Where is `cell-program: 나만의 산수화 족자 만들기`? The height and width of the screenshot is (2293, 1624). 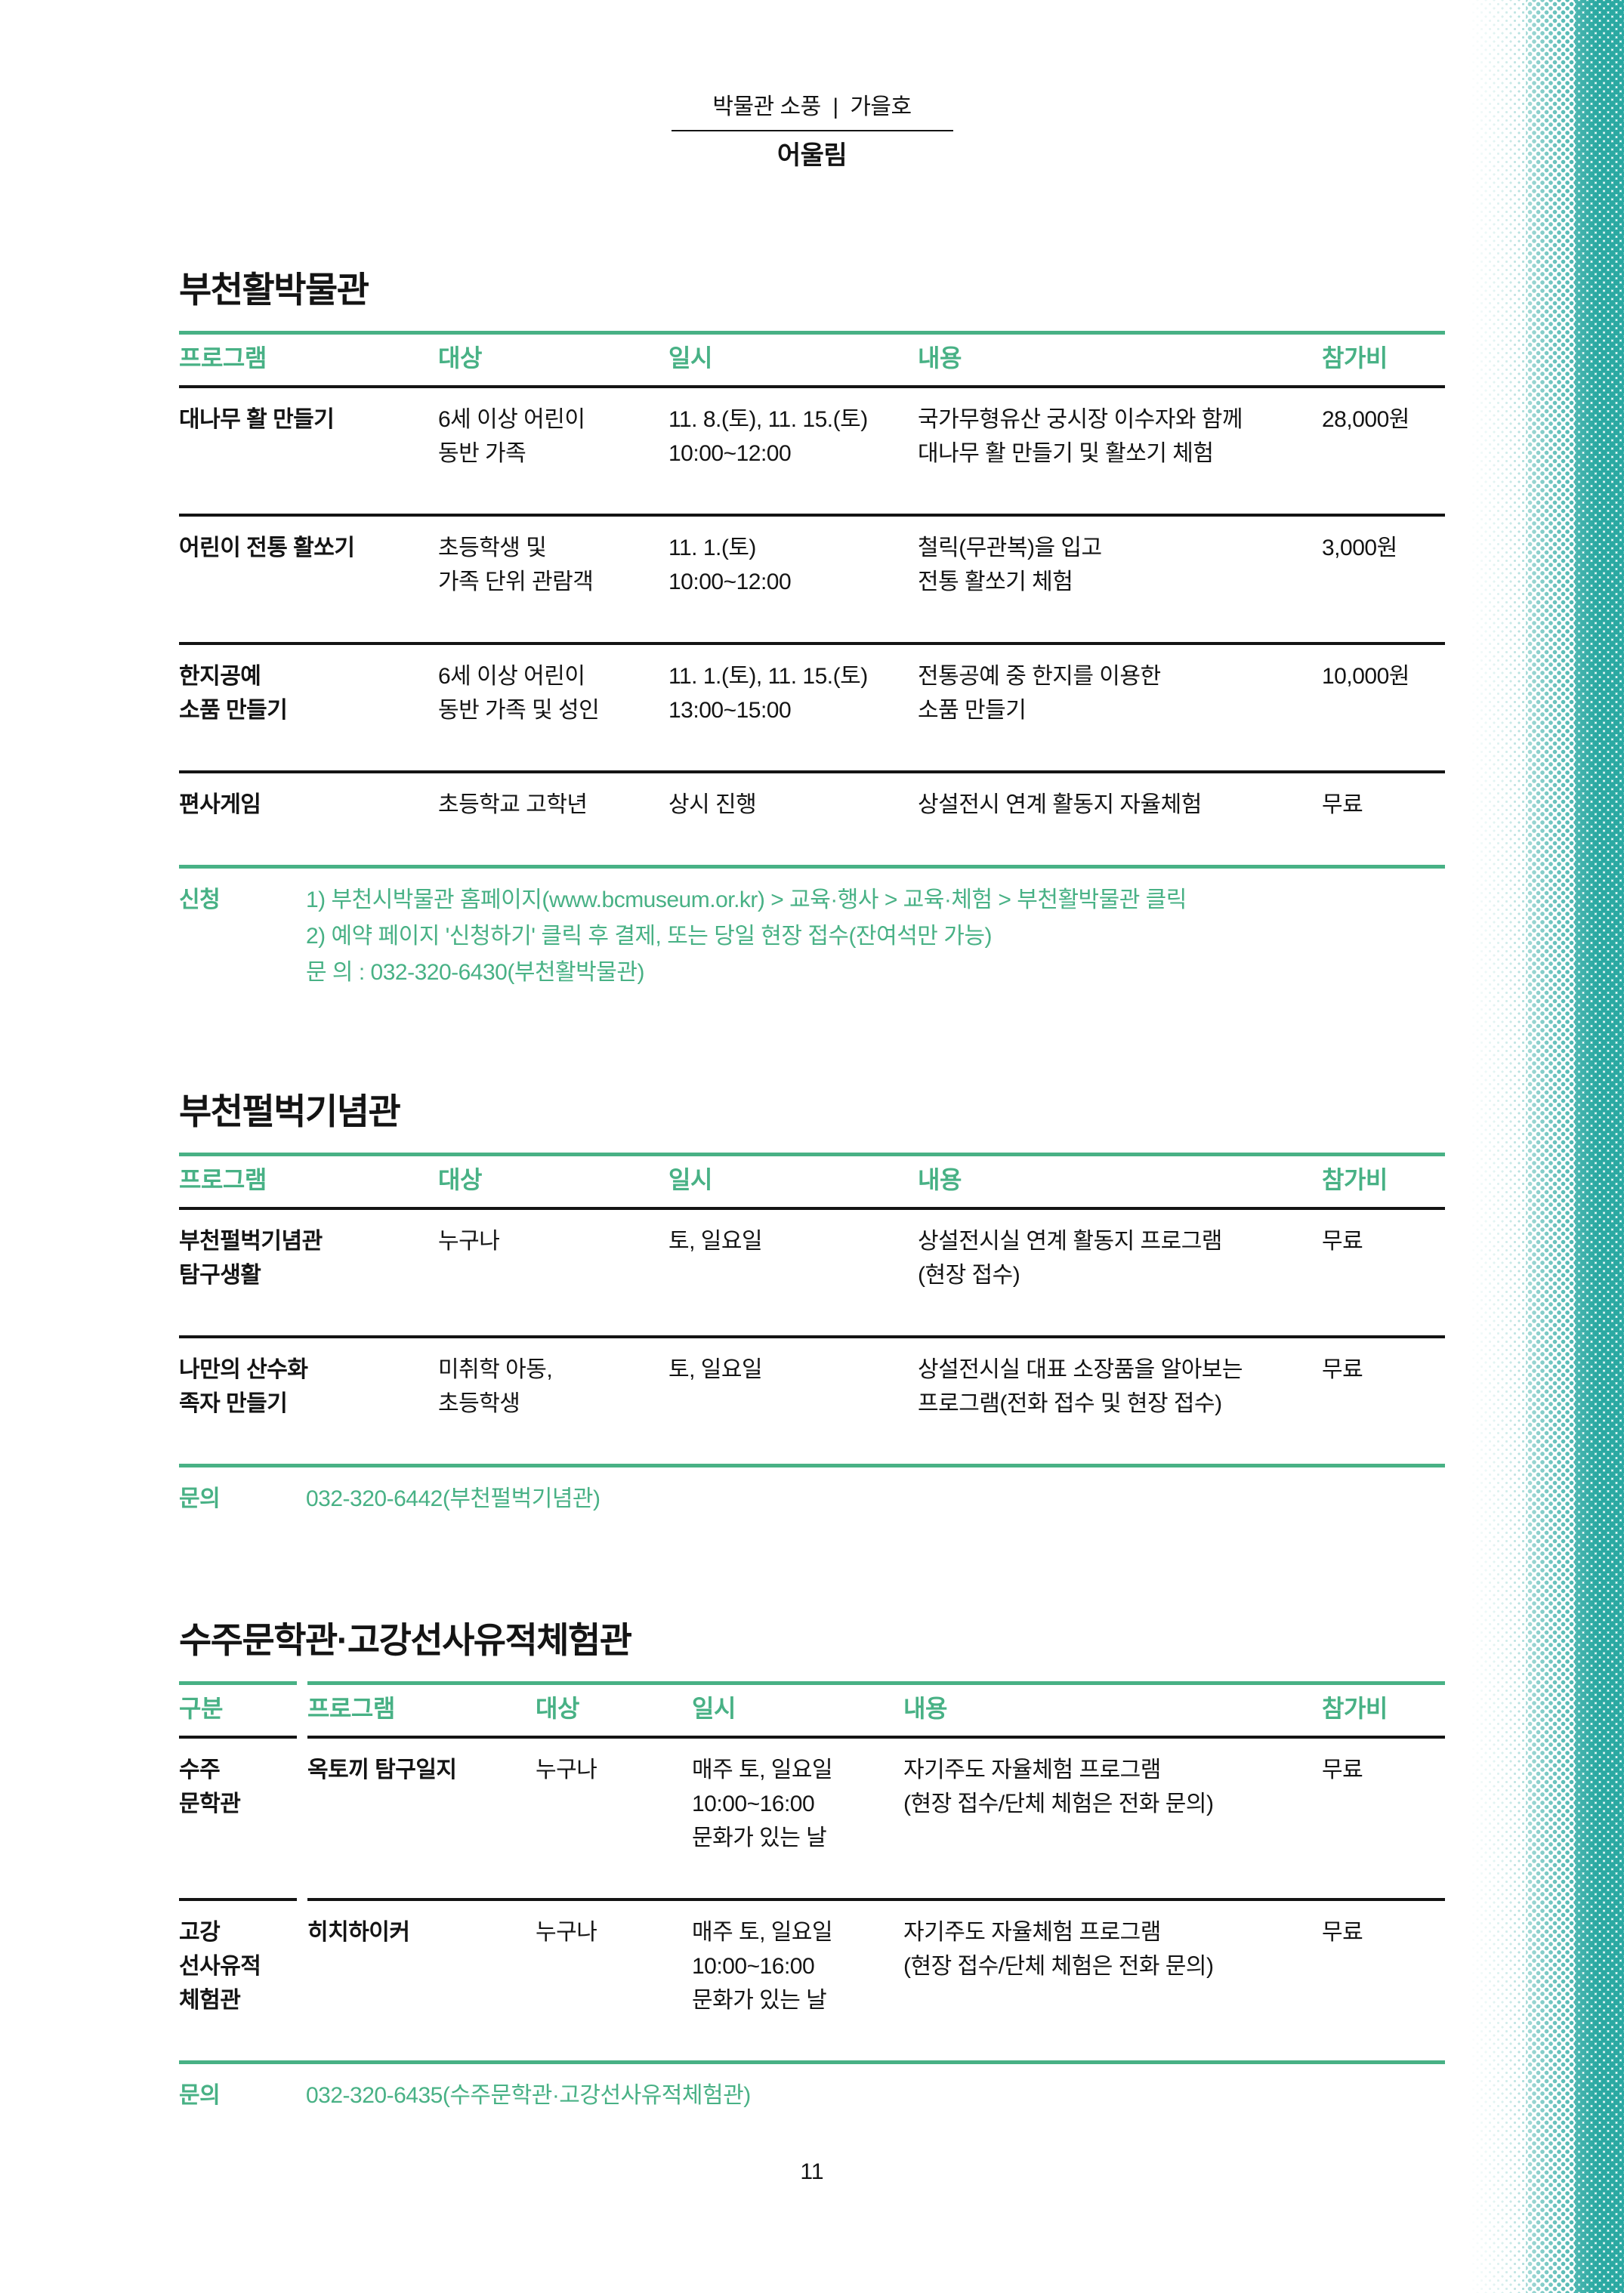 cell-program: 나만의 산수화 족자 만들기 is located at coordinates (243, 1386).